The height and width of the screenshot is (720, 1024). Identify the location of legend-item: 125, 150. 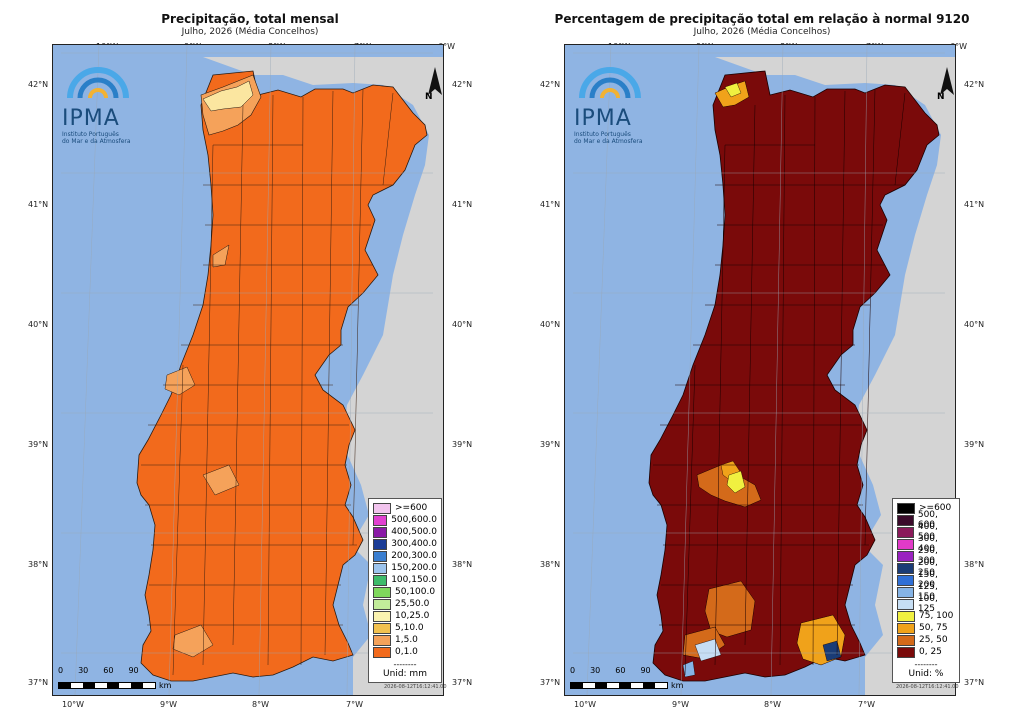
(926, 592).